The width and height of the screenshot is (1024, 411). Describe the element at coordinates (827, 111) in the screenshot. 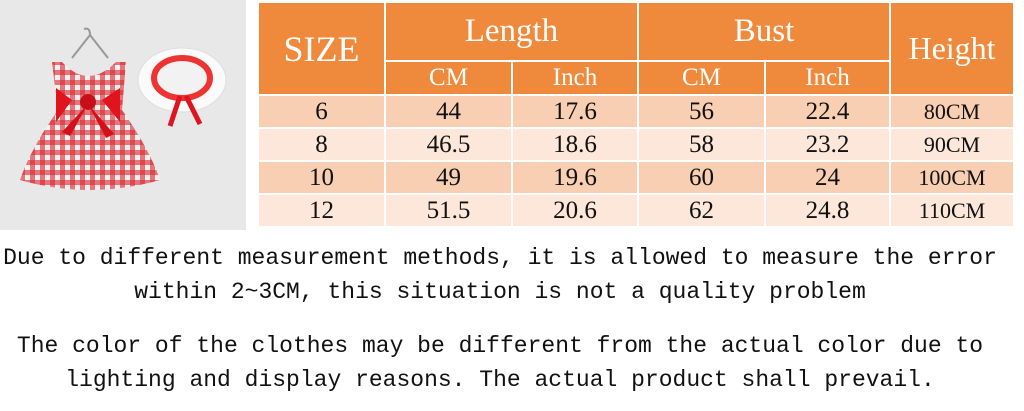

I see `cell: 22.4` at that location.